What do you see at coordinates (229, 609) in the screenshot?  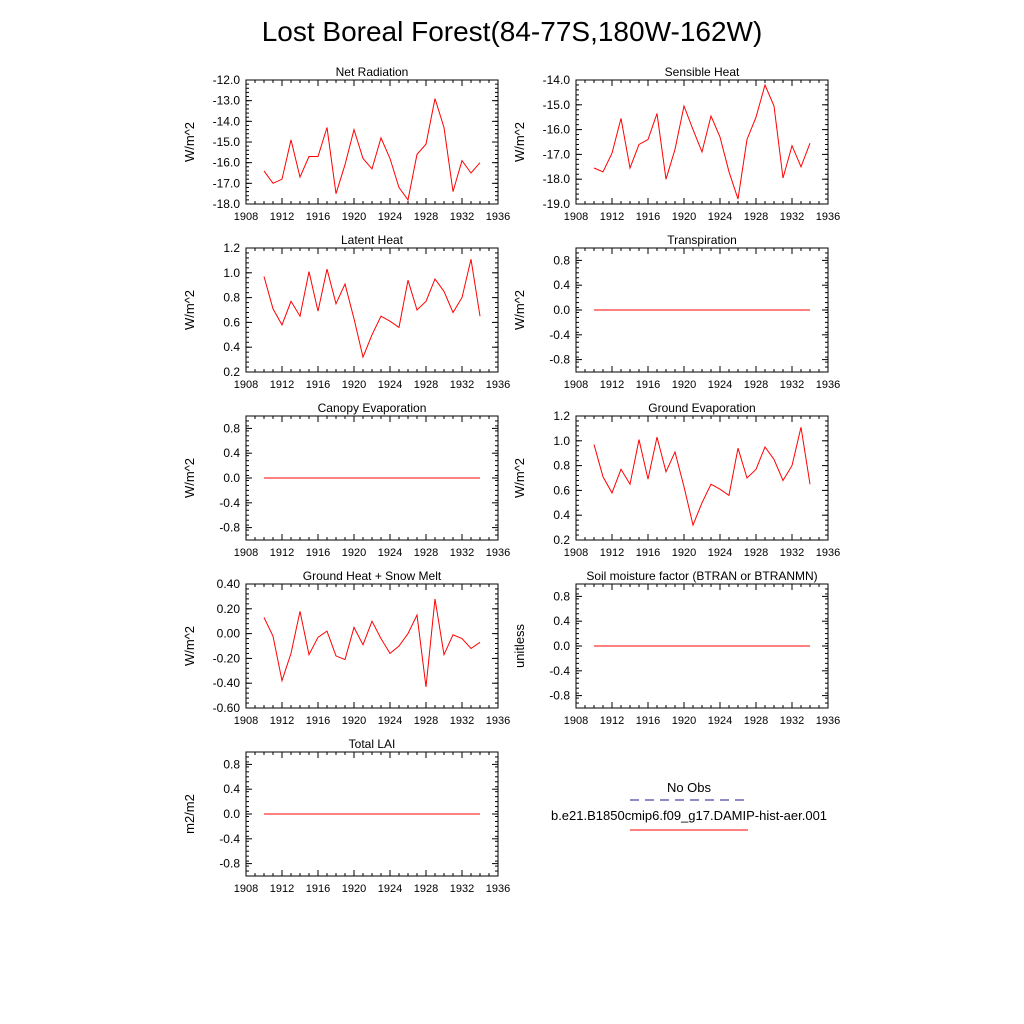 I see `y-tick-label: 0.20` at bounding box center [229, 609].